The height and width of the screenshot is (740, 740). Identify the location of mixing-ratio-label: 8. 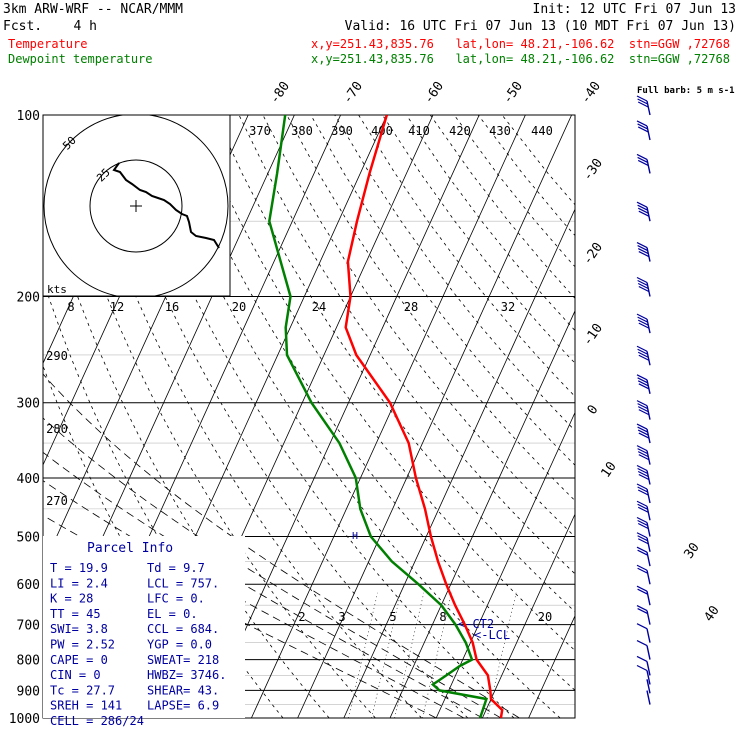
(442, 617).